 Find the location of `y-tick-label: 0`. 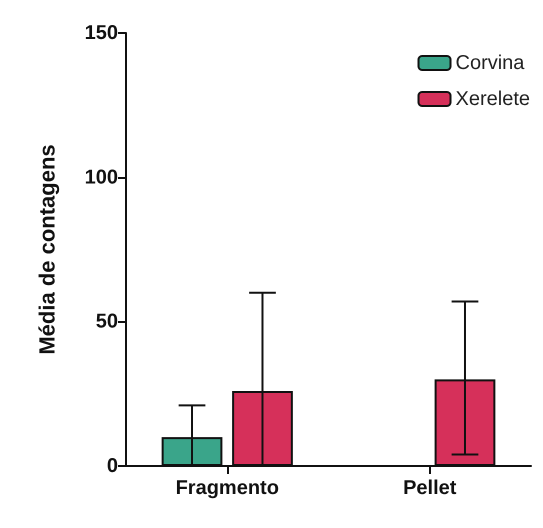

y-tick-label: 0 is located at coordinates (112, 466).